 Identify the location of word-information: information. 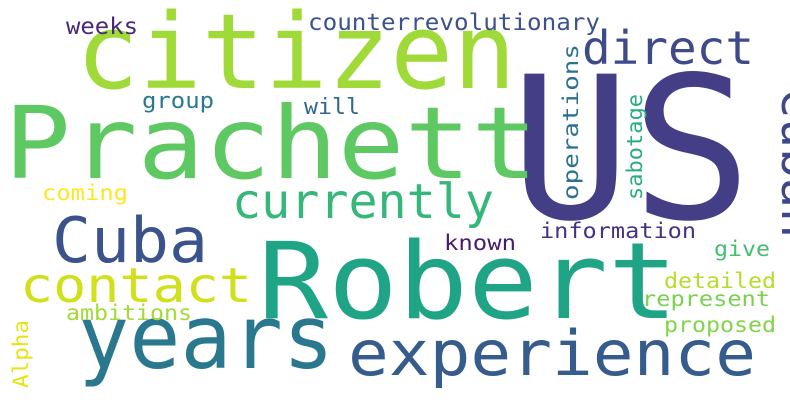
(618, 231).